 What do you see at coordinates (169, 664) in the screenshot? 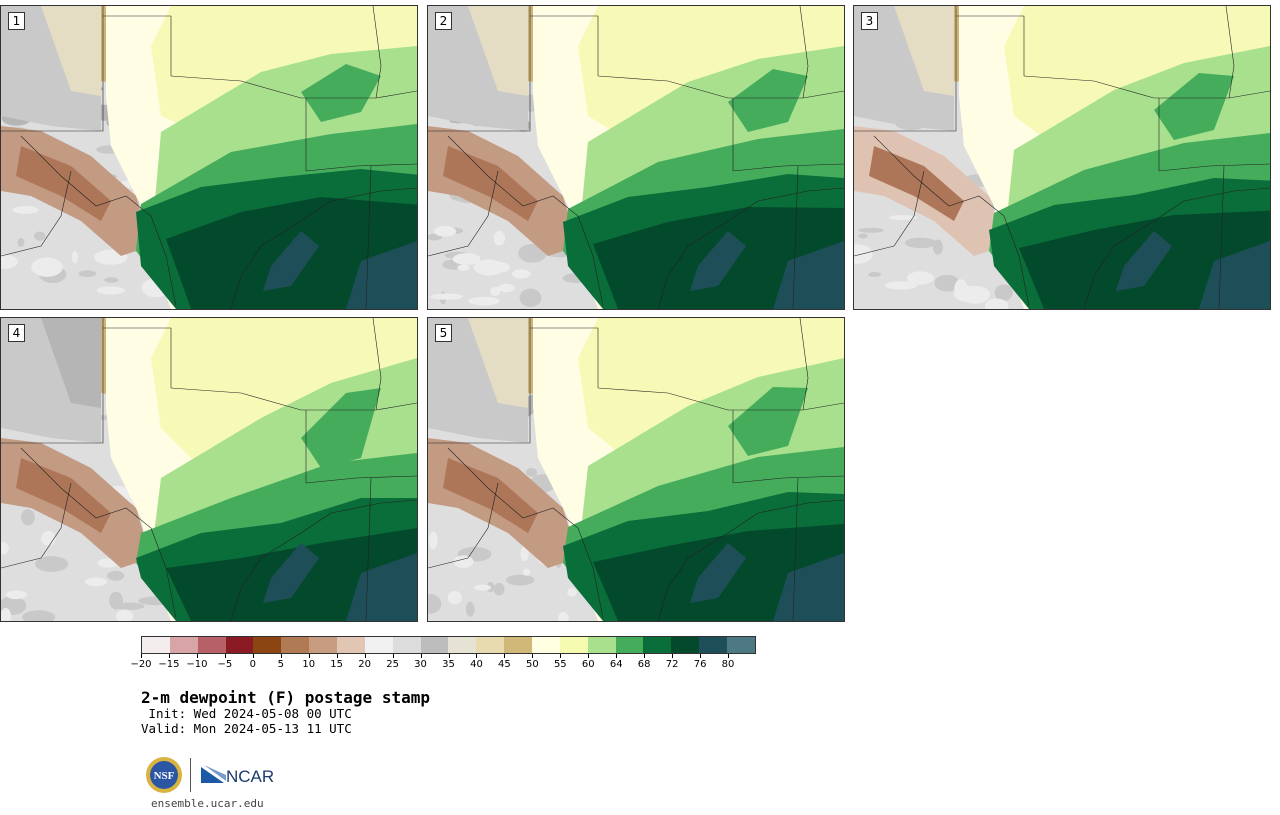
I see `colorbar-tick-label: −15` at bounding box center [169, 664].